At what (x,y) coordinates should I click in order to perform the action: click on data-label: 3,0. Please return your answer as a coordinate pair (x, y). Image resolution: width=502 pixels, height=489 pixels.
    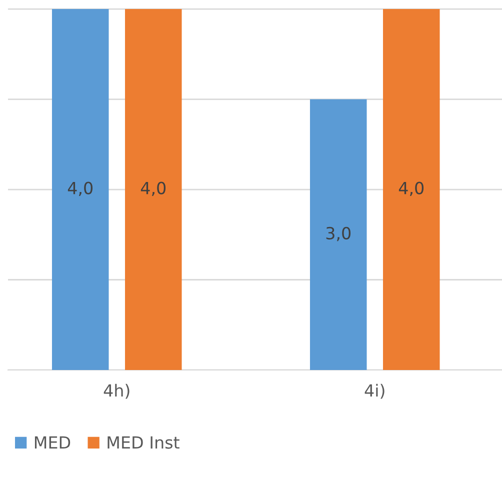
    Looking at the image, I should click on (338, 234).